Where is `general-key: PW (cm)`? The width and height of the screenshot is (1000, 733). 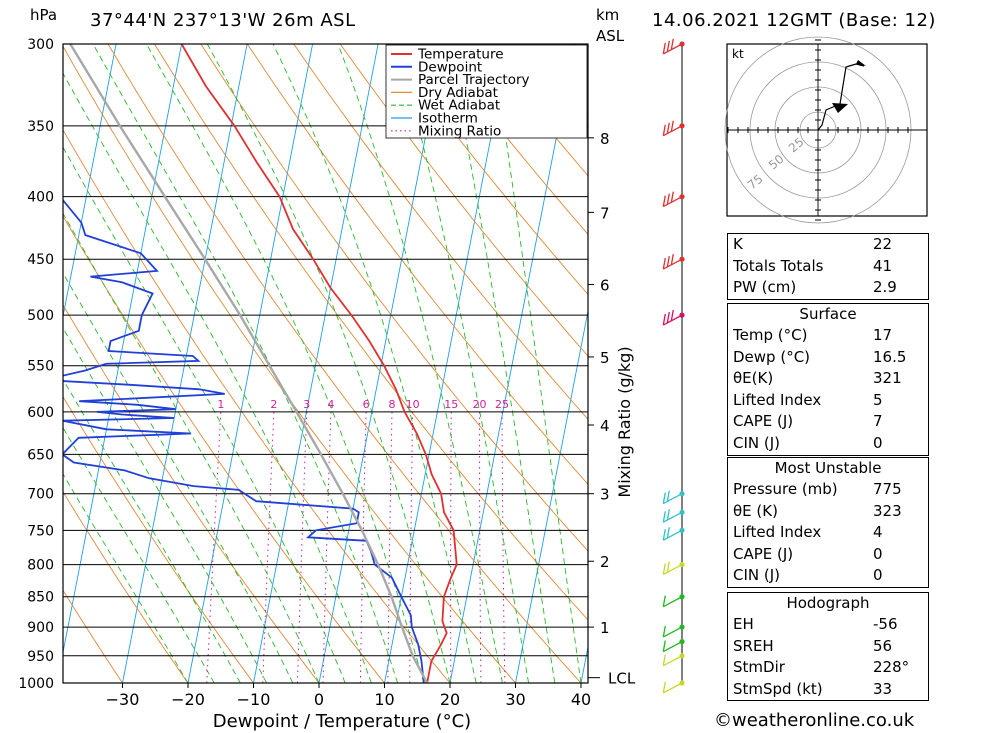 general-key: PW (cm) is located at coordinates (765, 287).